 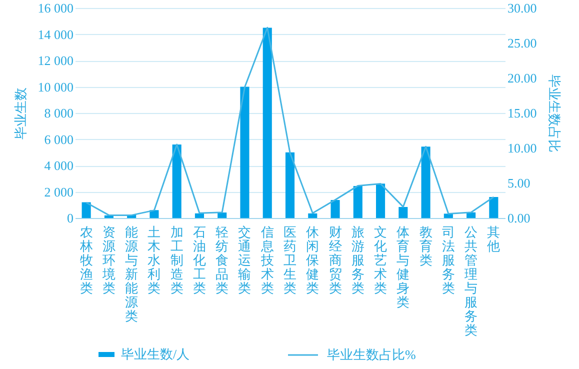 I want to click on y-tick-label: 8 000, so click(x=59, y=113).